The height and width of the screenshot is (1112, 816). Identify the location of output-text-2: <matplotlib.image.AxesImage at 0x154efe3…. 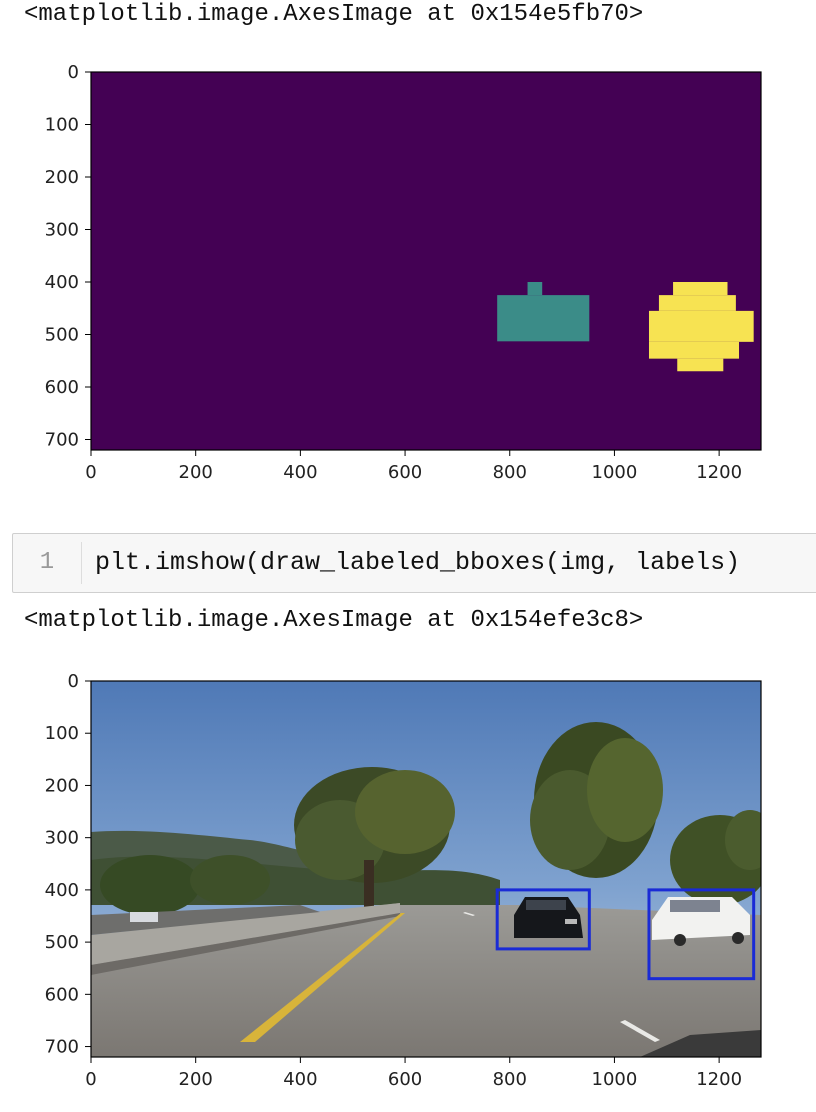
(334, 620).